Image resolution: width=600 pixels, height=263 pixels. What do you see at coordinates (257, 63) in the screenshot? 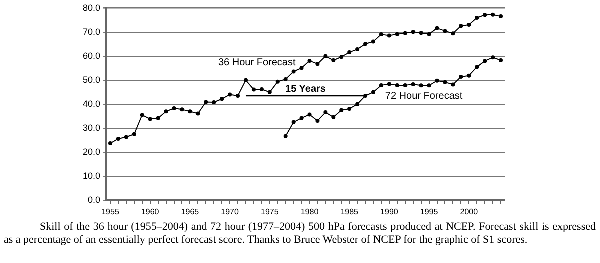
I see `series-label: 36 Hour Forecast` at bounding box center [257, 63].